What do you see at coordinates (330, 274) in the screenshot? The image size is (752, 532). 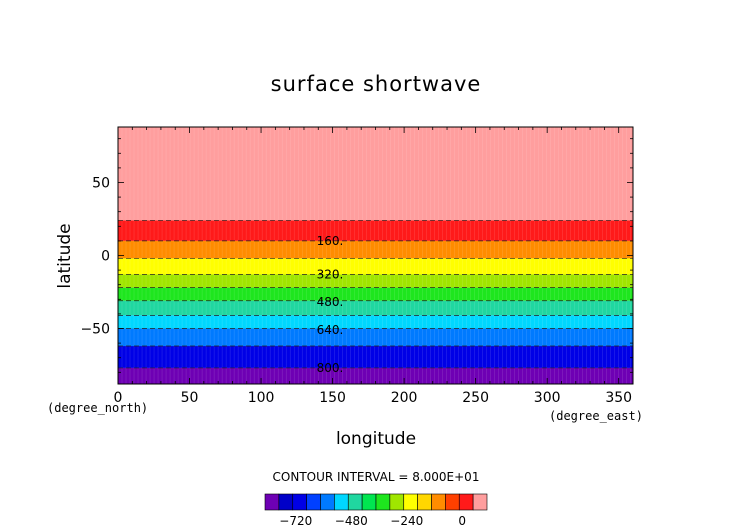 I see `contour-label-1: 320.` at bounding box center [330, 274].